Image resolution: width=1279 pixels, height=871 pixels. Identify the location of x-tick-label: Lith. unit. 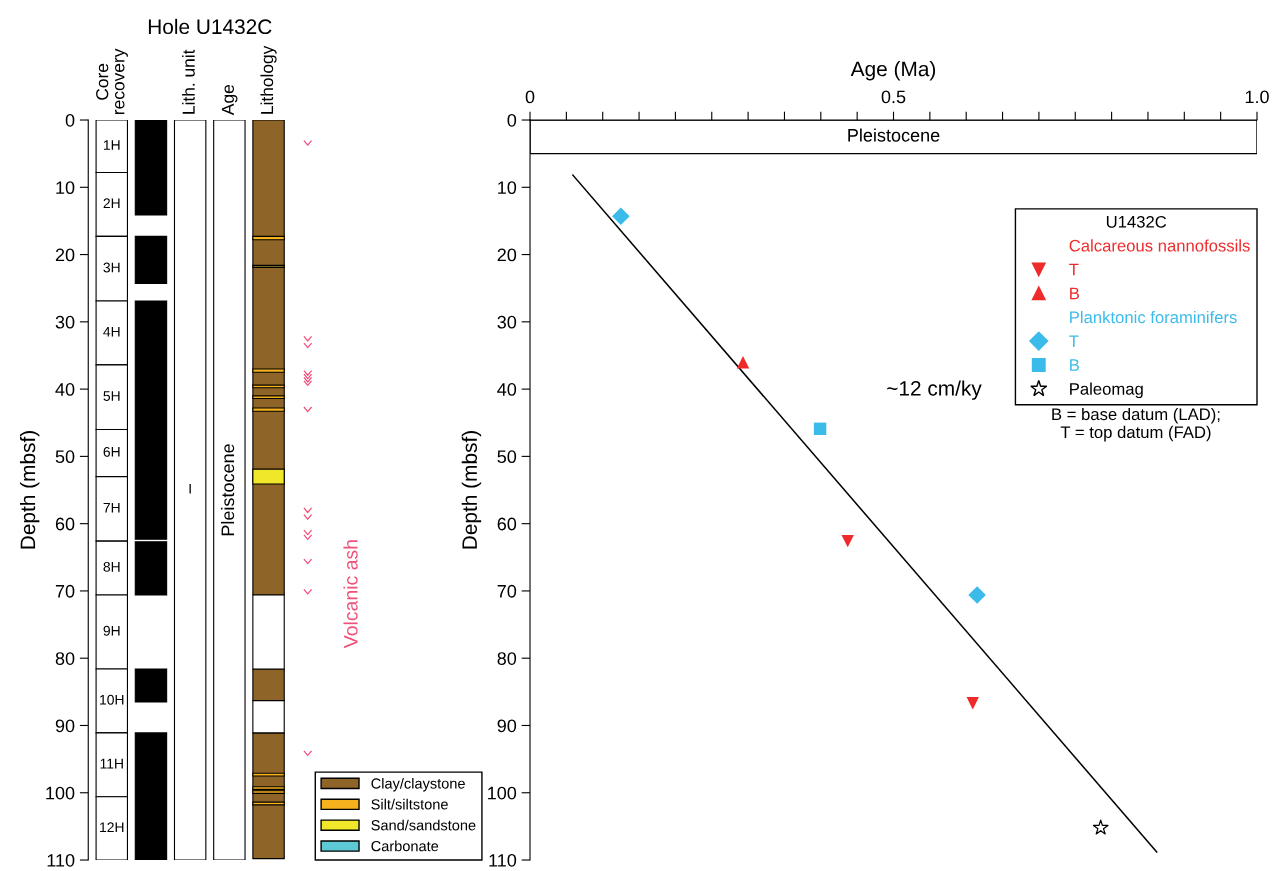
(188, 81).